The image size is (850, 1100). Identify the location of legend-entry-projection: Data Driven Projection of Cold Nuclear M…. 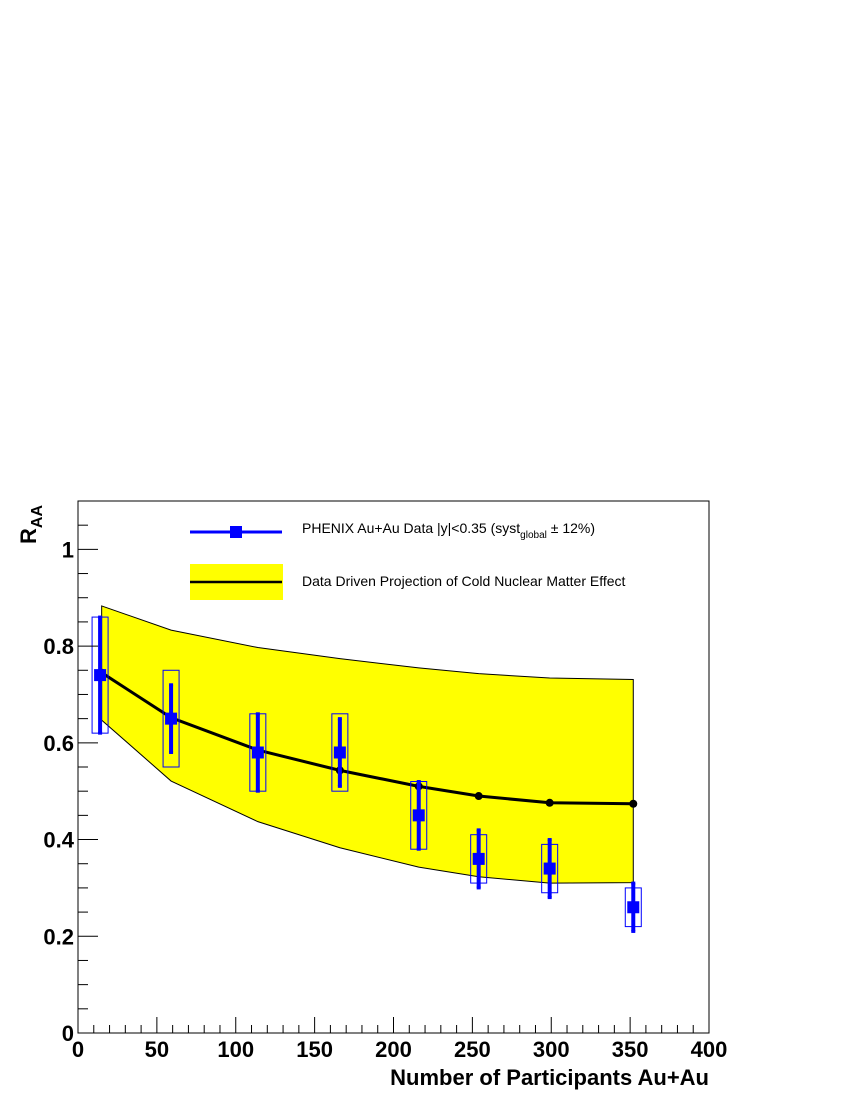
(408, 582).